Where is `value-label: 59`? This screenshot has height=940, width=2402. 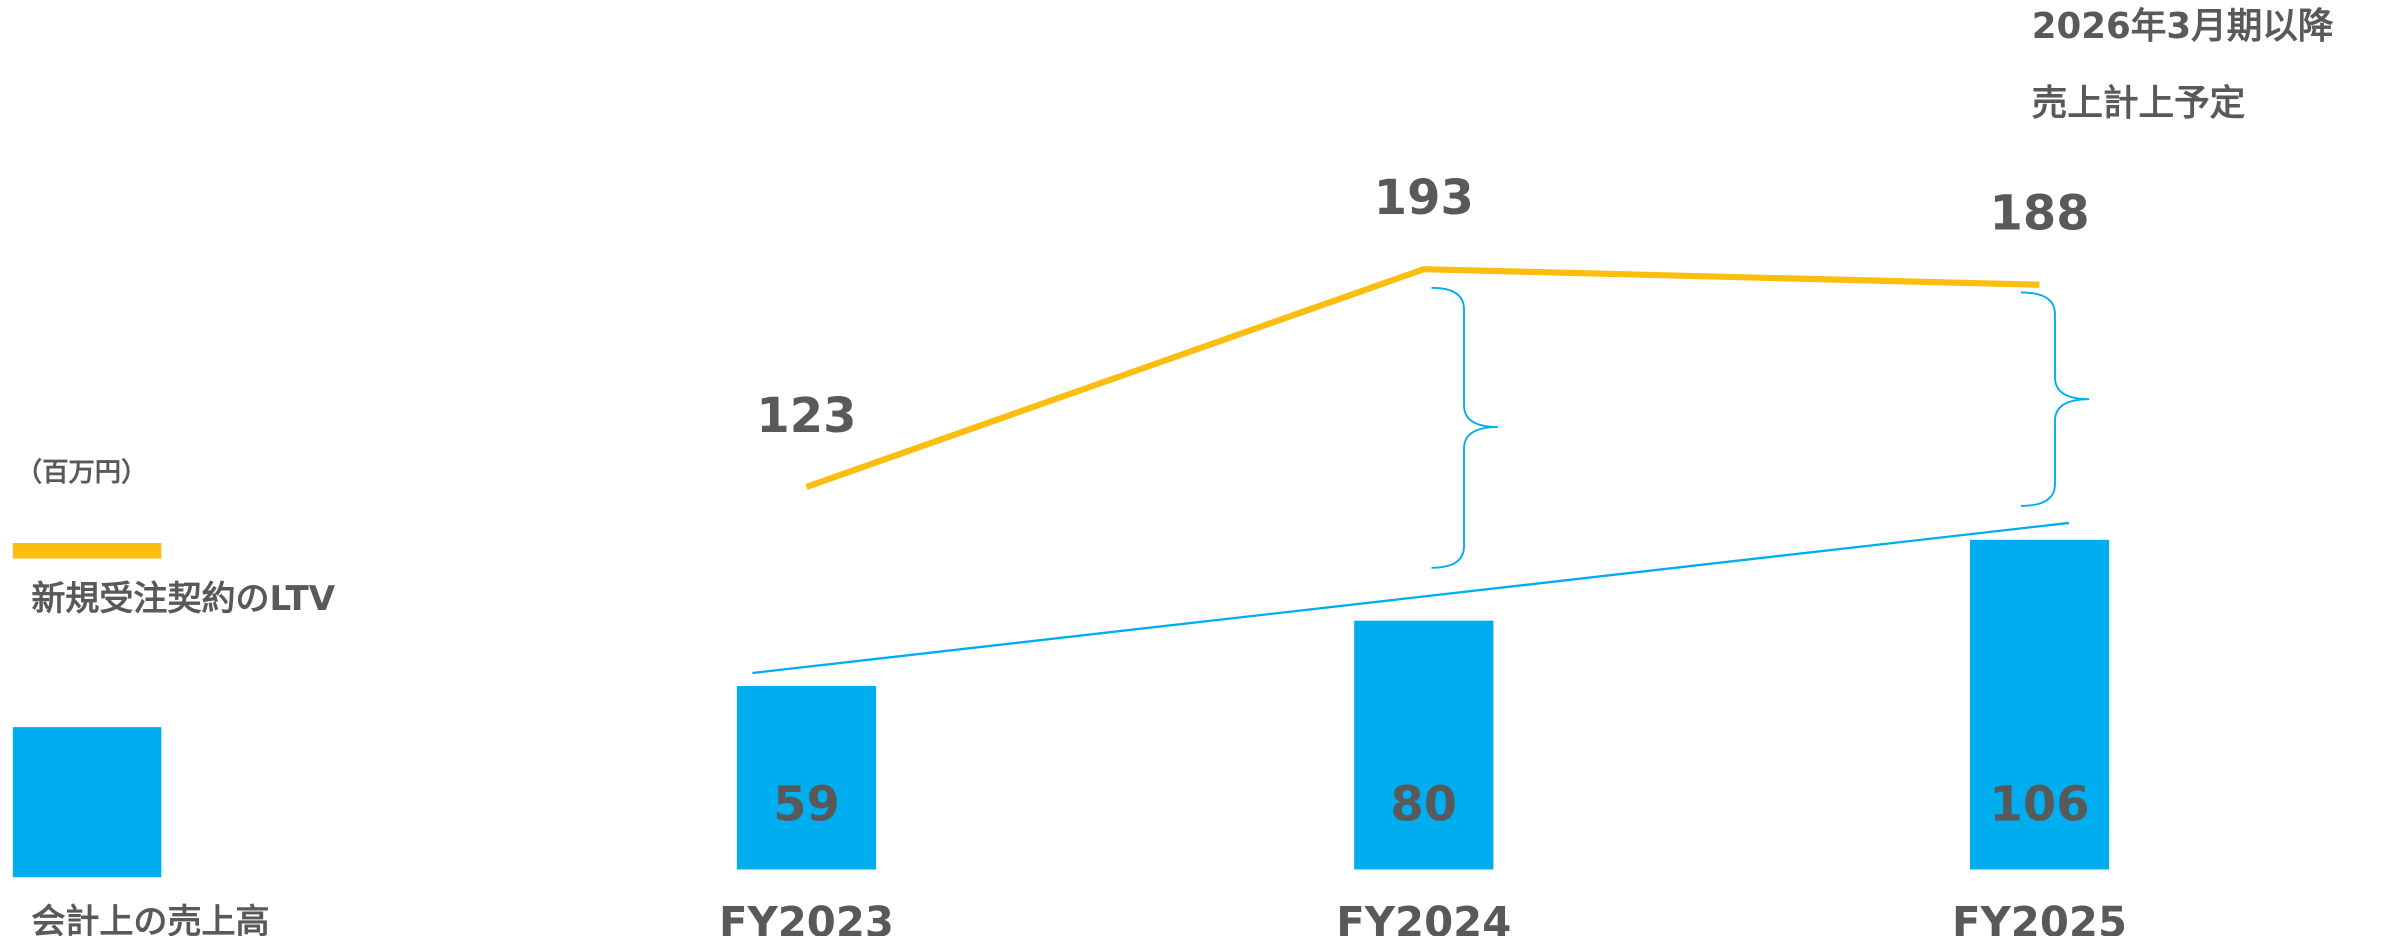 value-label: 59 is located at coordinates (806, 805).